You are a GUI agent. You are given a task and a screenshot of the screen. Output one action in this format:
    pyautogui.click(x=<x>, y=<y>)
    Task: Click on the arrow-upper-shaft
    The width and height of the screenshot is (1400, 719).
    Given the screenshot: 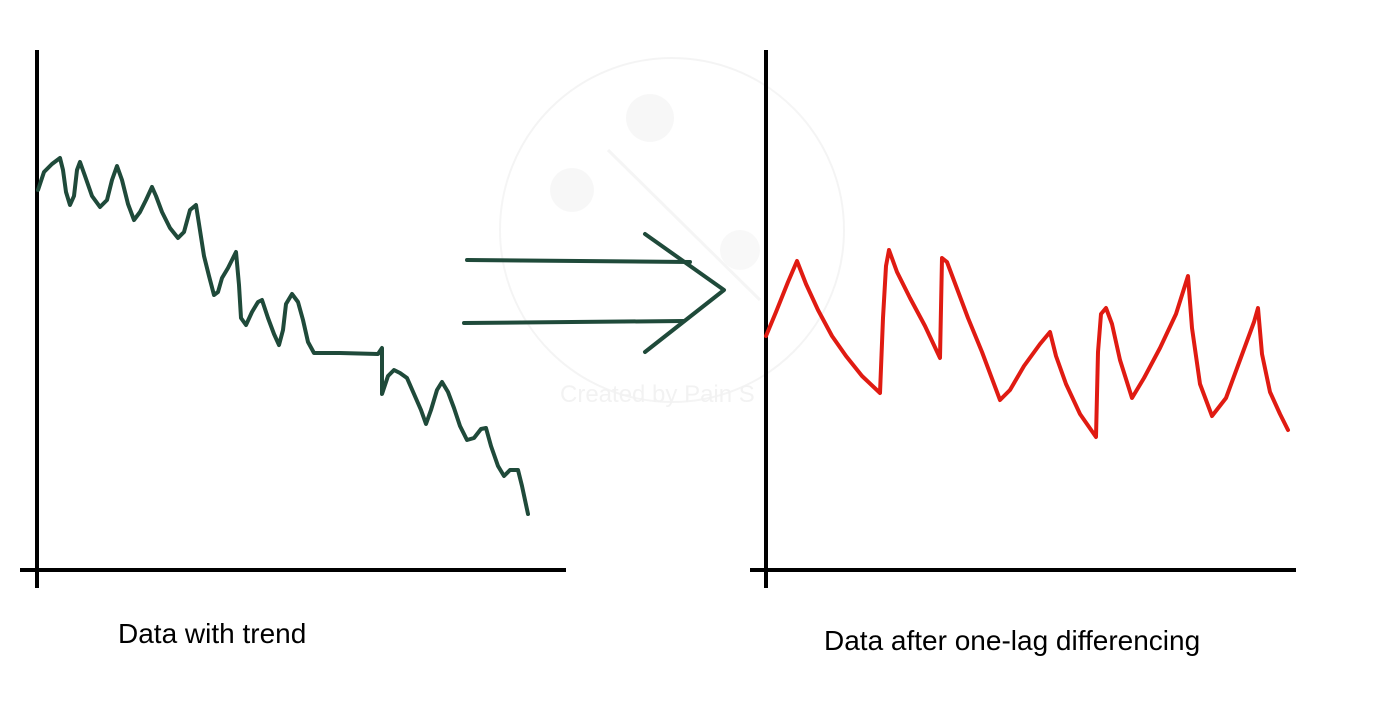 What is the action you would take?
    pyautogui.click(x=578, y=261)
    